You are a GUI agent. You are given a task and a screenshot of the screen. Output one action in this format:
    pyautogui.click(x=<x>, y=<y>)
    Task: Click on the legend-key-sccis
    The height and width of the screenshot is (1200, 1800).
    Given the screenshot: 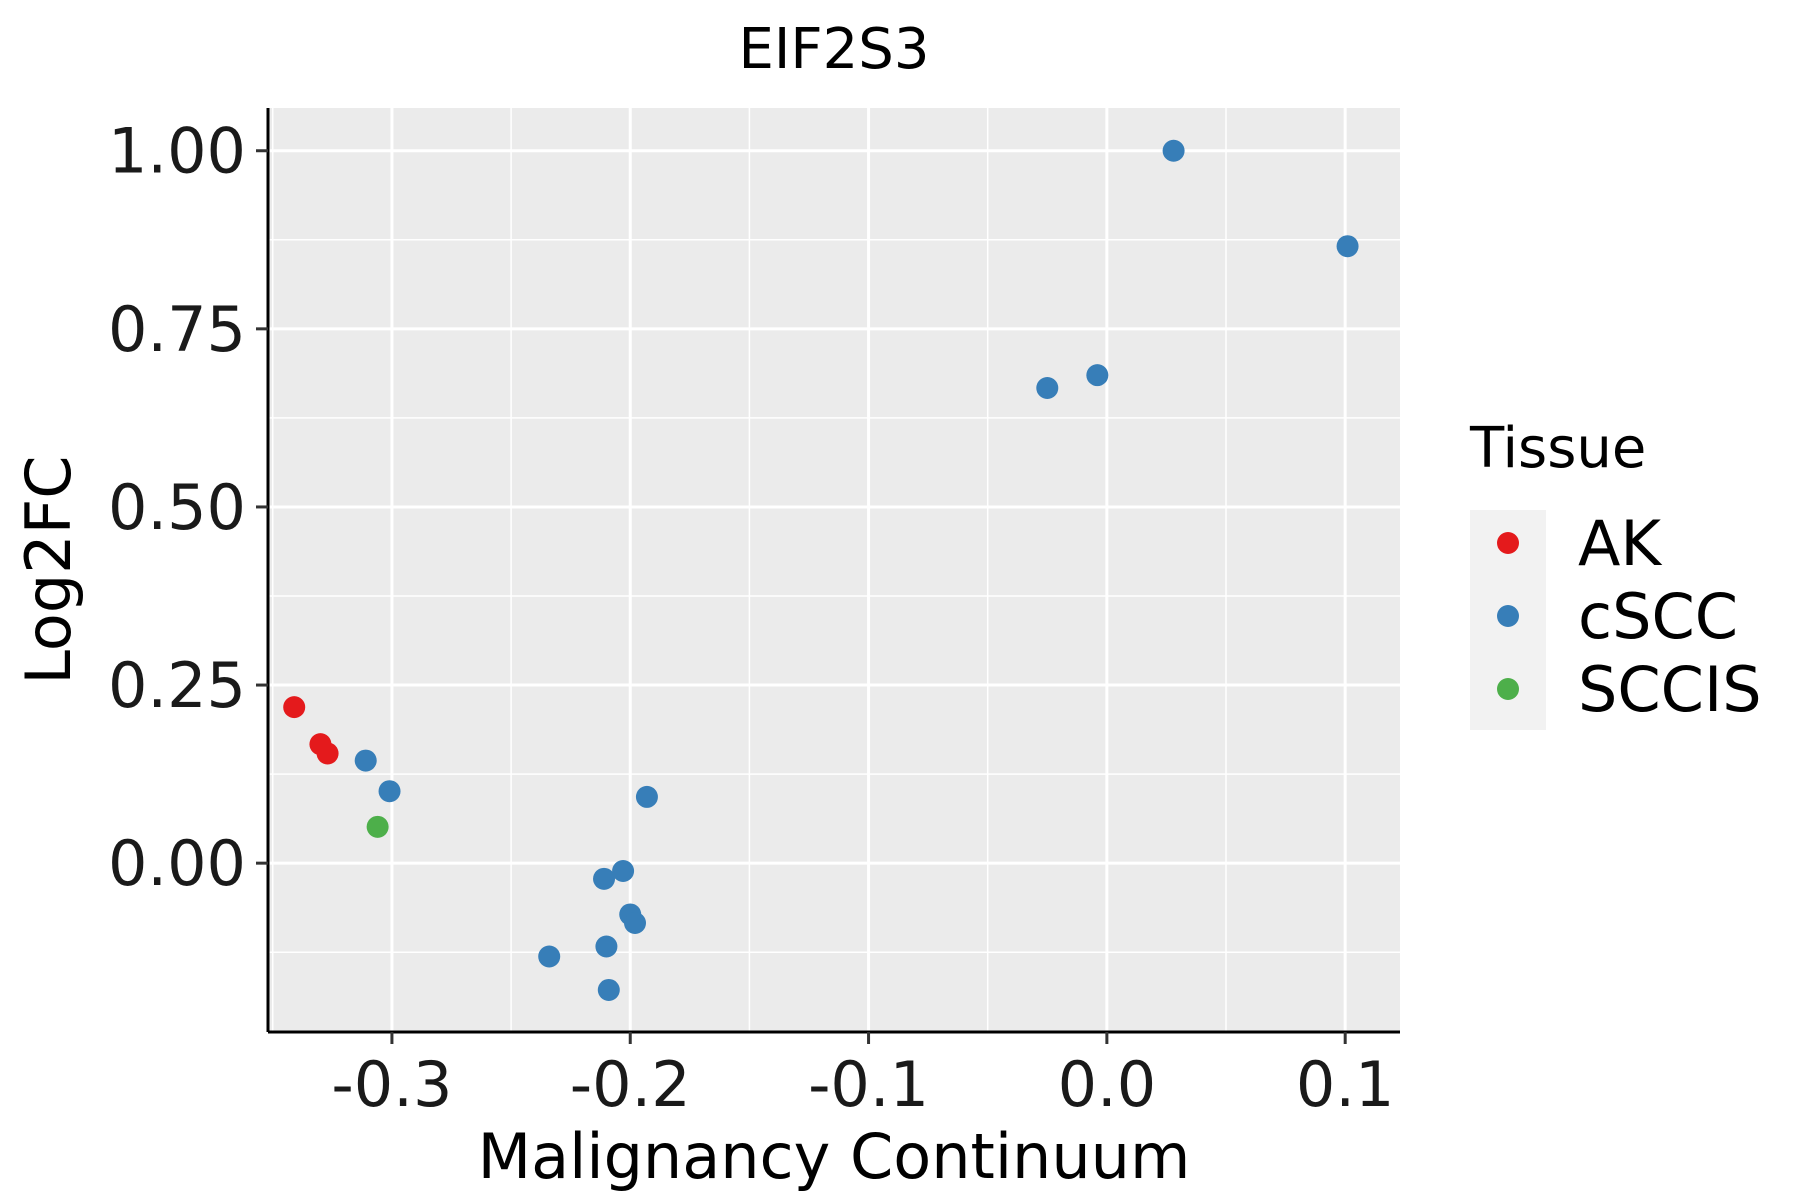 What is the action you would take?
    pyautogui.click(x=1508, y=689)
    